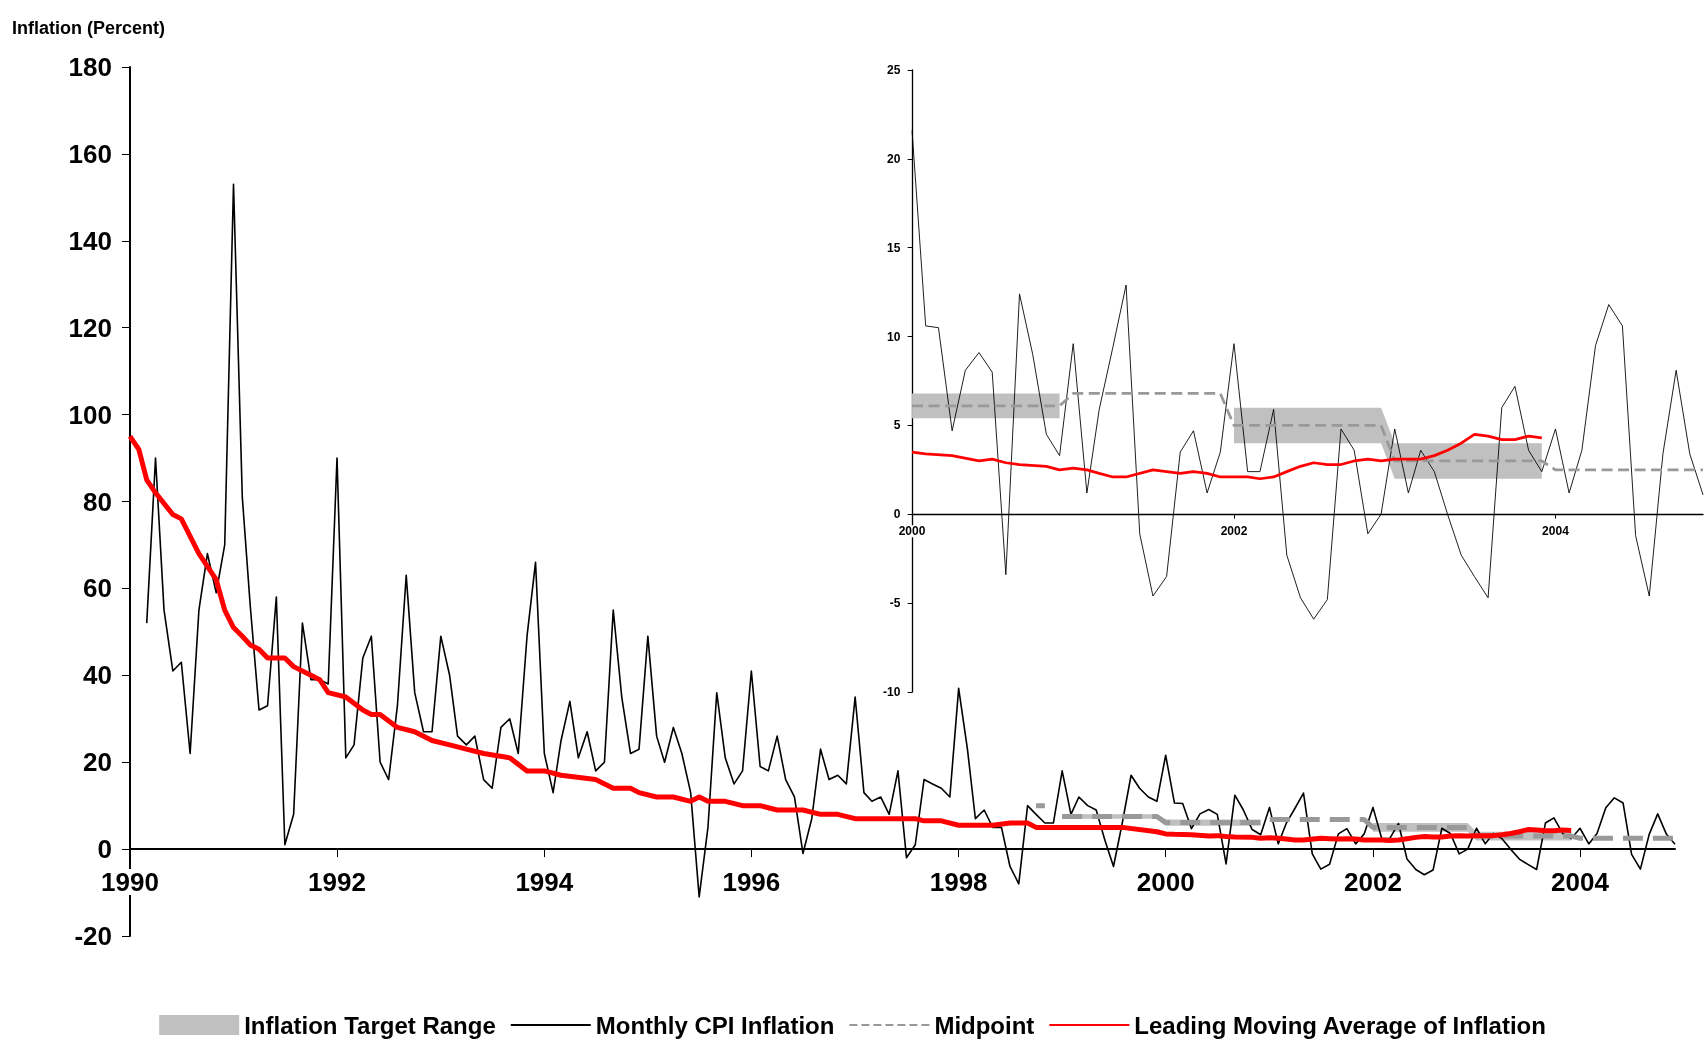 This screenshot has height=1050, width=1706. What do you see at coordinates (715, 1025) in the screenshot?
I see `legend-label: Monthly CPI Inflation` at bounding box center [715, 1025].